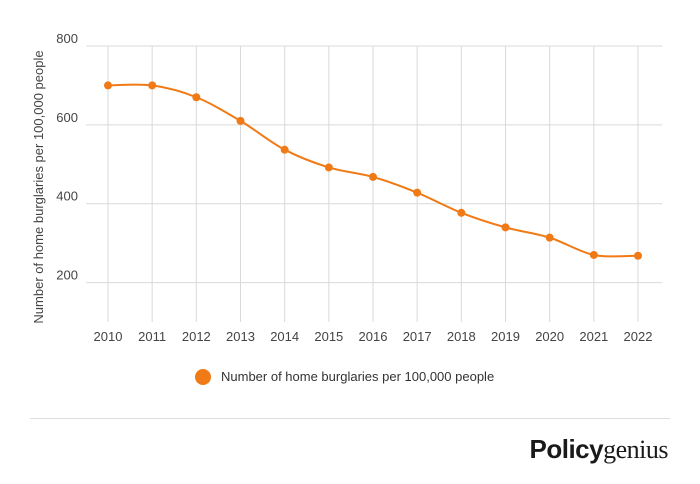  Describe the element at coordinates (328, 336) in the screenshot. I see `x-tick-label: 2015` at that location.